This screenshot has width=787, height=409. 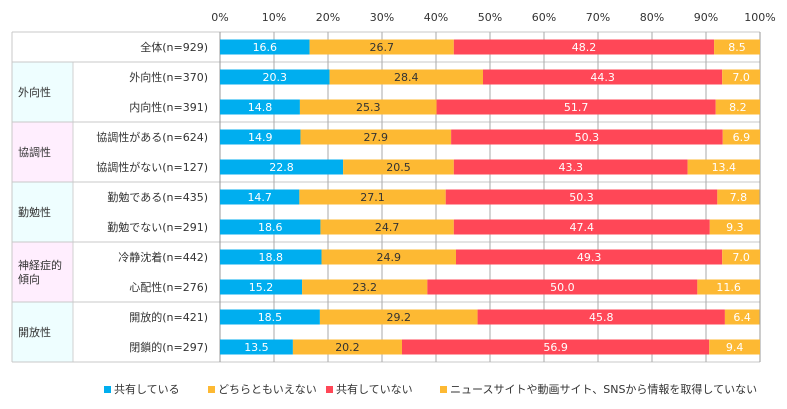 I want to click on data-label: 47.4, so click(x=582, y=227).